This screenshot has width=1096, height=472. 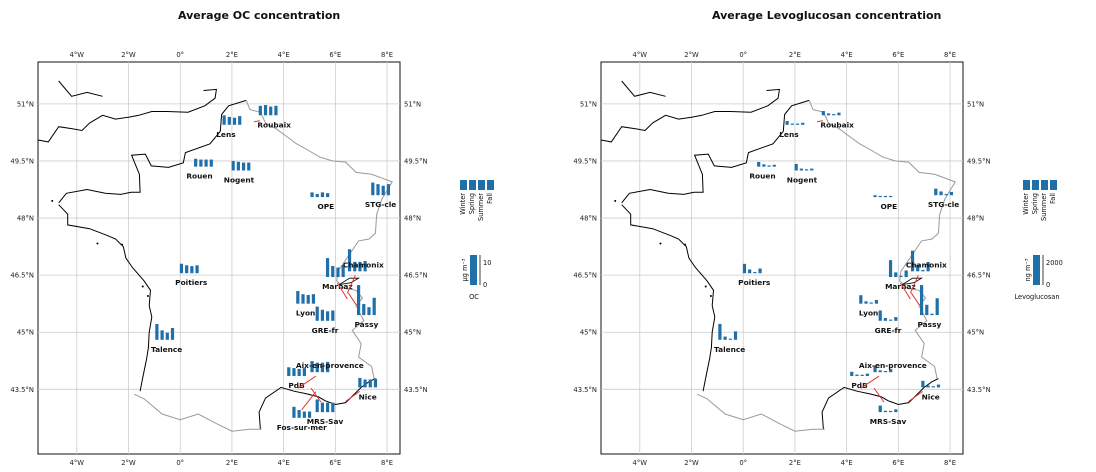 I want to click on lat-tick-right: 45°N, so click(x=412, y=333).